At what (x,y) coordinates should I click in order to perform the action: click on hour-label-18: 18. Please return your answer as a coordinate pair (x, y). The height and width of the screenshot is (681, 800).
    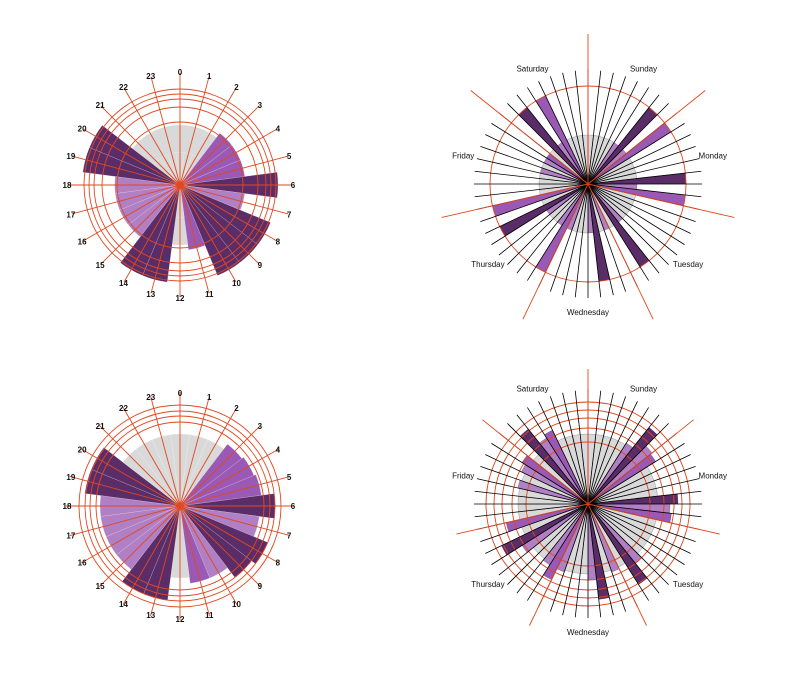
    Looking at the image, I should click on (67, 506).